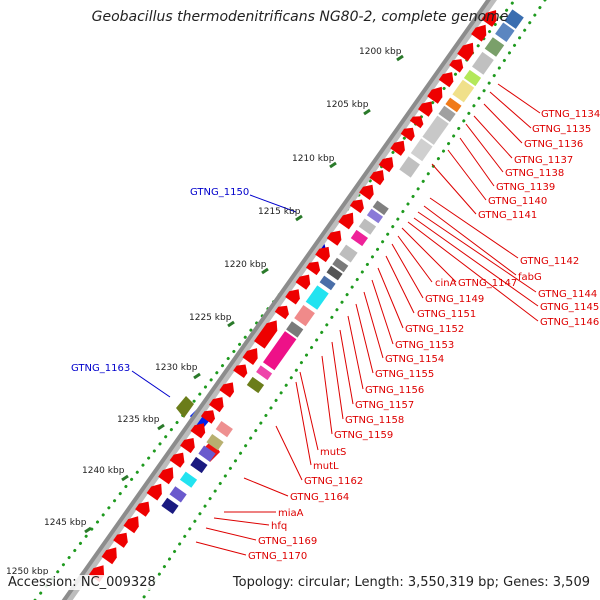 The height and width of the screenshot is (600, 600). Describe the element at coordinates (553, 144) in the screenshot. I see `gene-label-GTNG_1136: GTNG_1136` at that location.